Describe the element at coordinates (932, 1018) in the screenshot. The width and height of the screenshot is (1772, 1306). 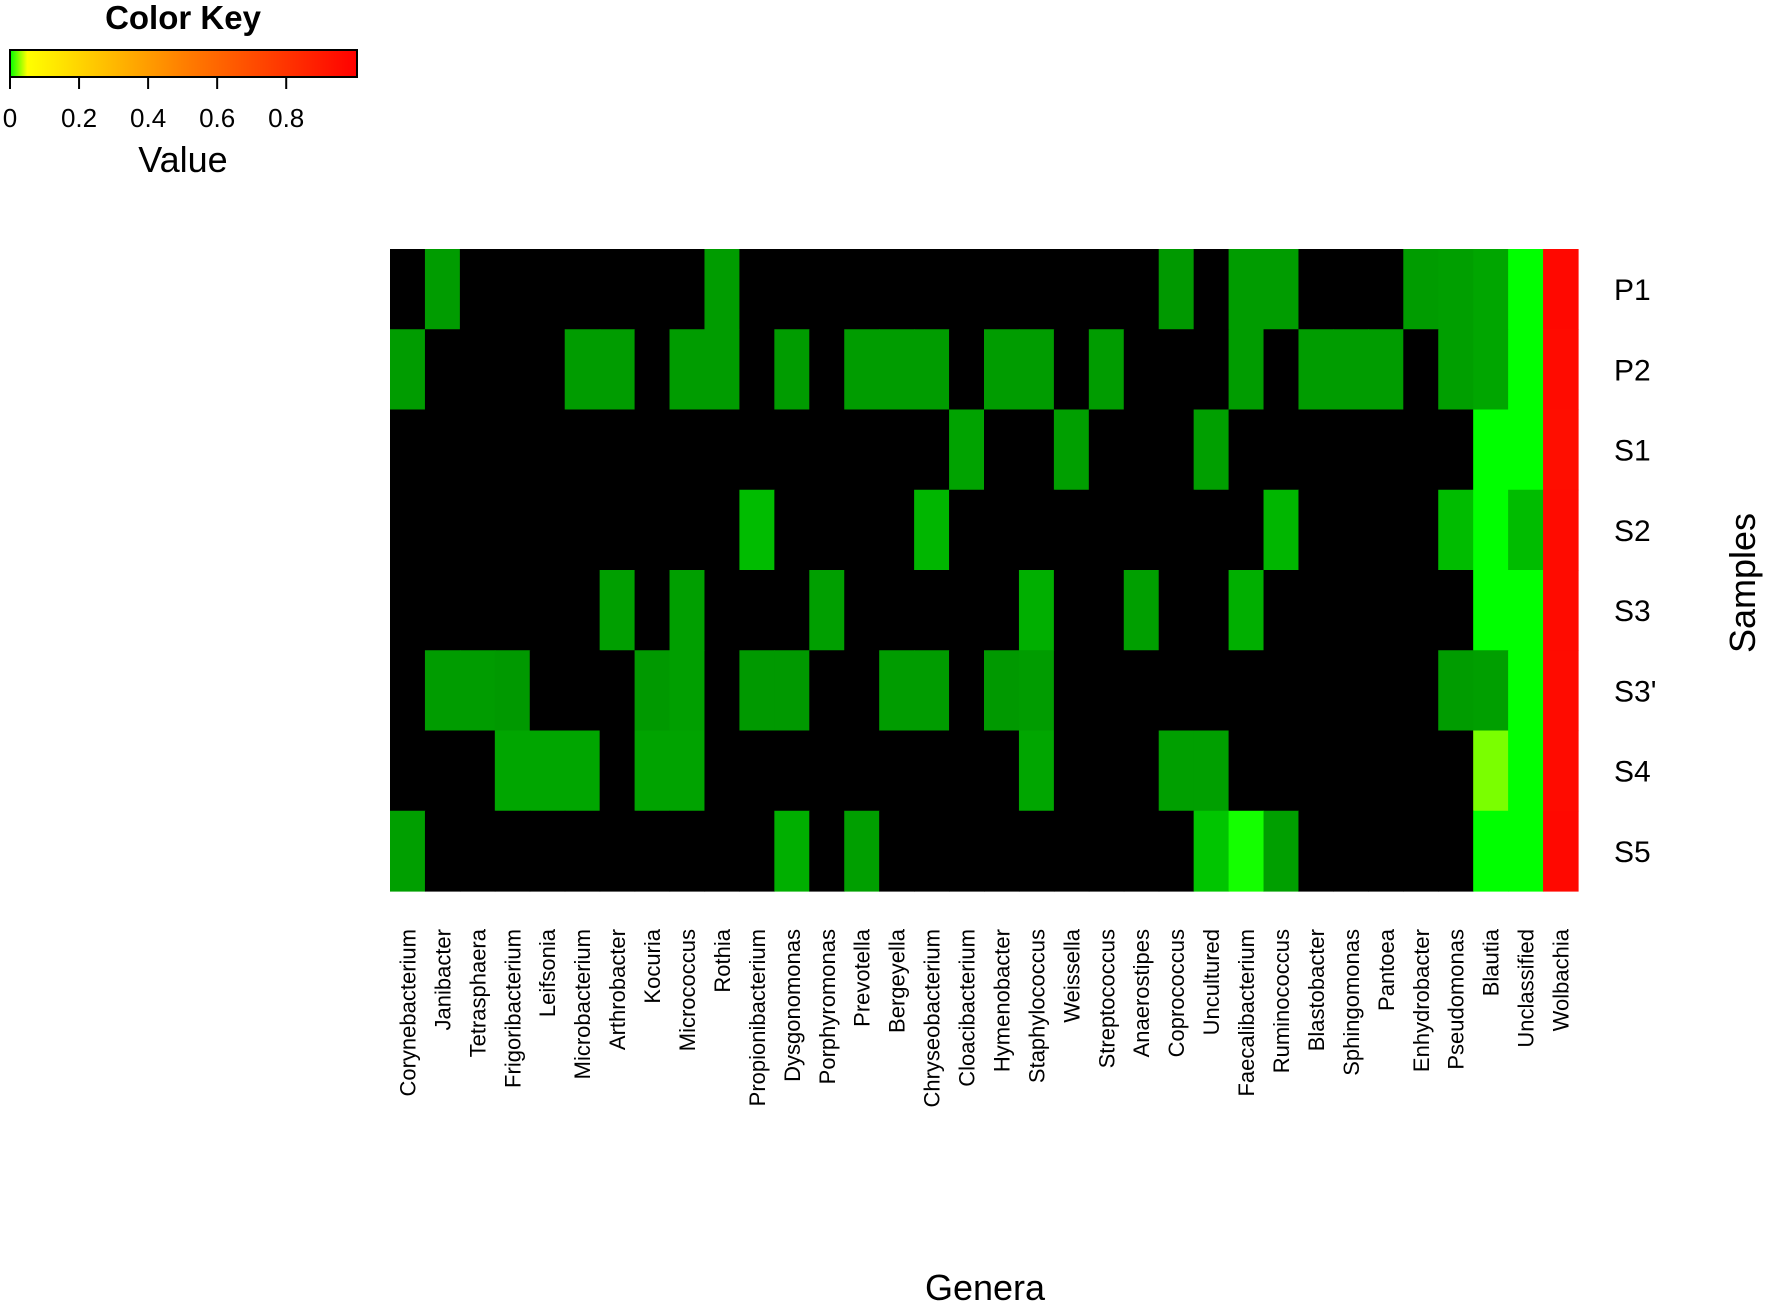
I see `column-label: Chryseobacterium` at that location.